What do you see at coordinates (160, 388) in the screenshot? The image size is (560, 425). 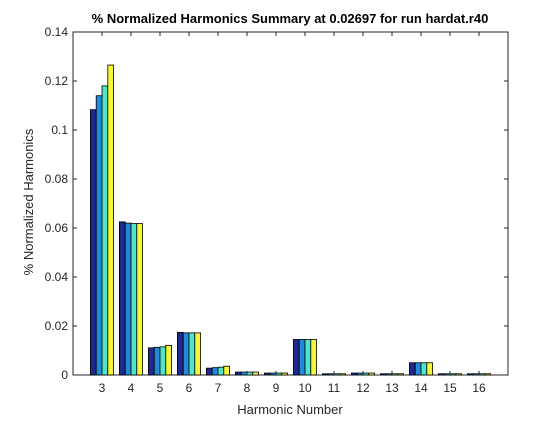 I see `x-tick-label: 5` at bounding box center [160, 388].